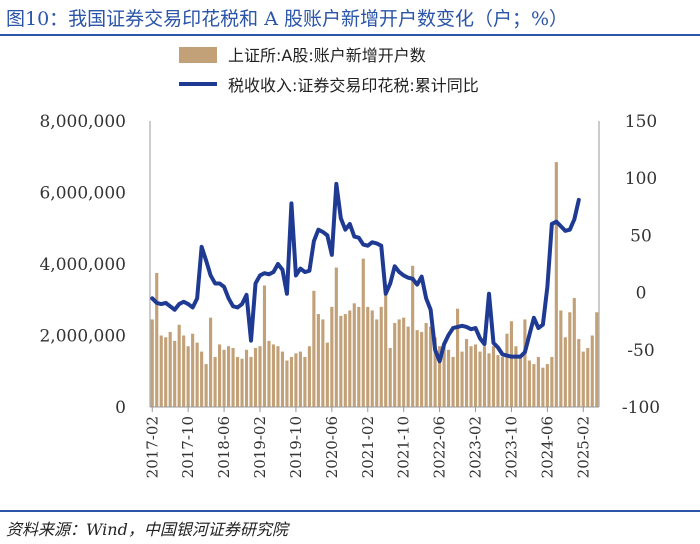 The height and width of the screenshot is (544, 700). I want to click on left-tick-label: 4,000,000, so click(82, 265).